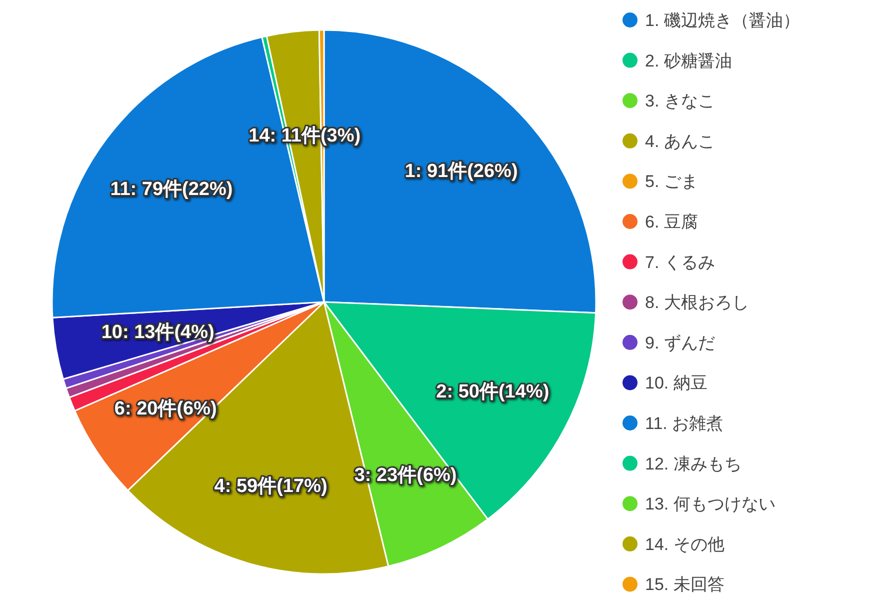 The image size is (883, 611). Describe the element at coordinates (271, 486) in the screenshot. I see `data-label: 4: 59件(17%)` at that location.